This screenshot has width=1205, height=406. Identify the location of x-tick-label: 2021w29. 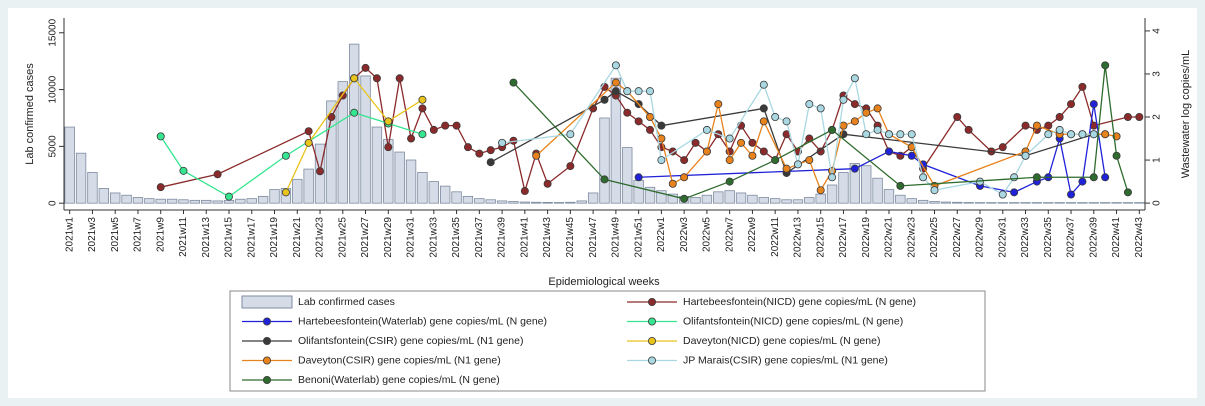
(388, 237).